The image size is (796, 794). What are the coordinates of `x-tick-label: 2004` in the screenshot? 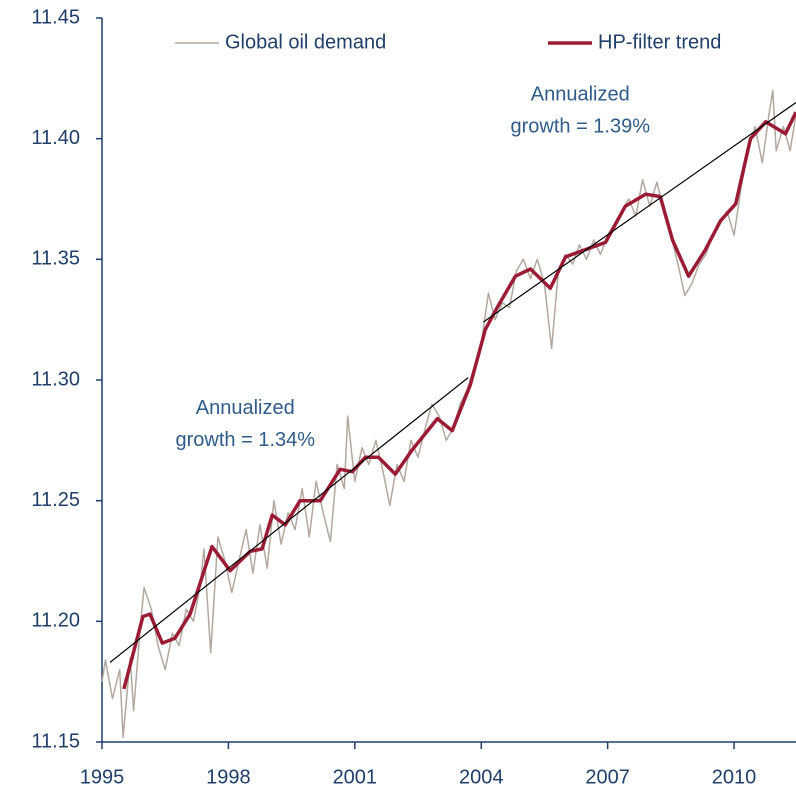 It's located at (481, 777).